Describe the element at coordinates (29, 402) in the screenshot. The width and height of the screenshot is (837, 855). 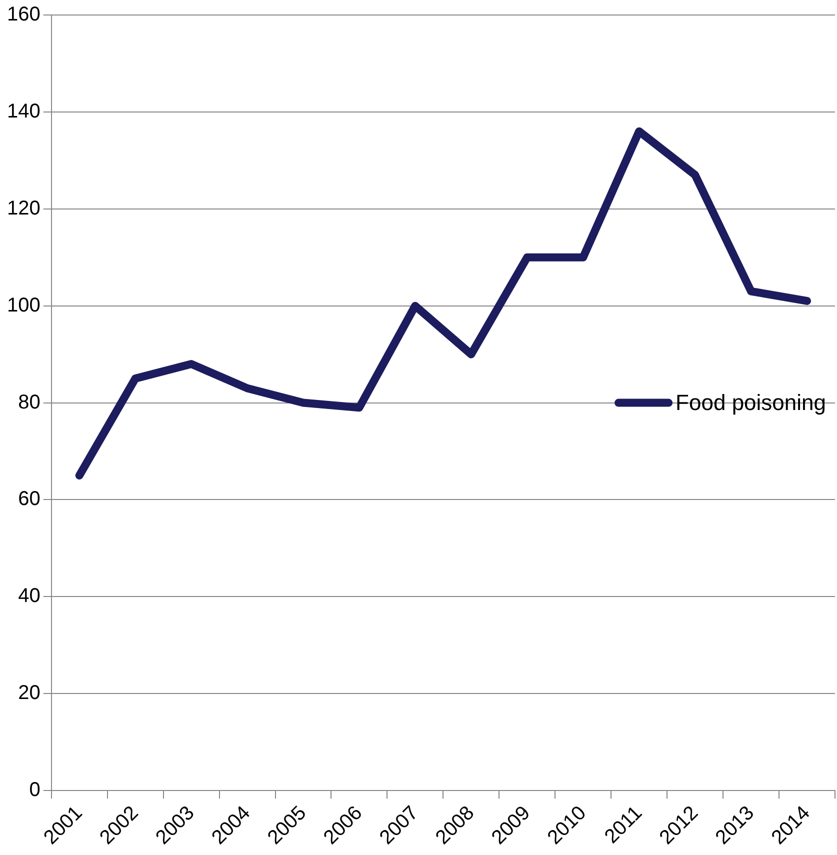
I see `y-tick-label: 80` at that location.